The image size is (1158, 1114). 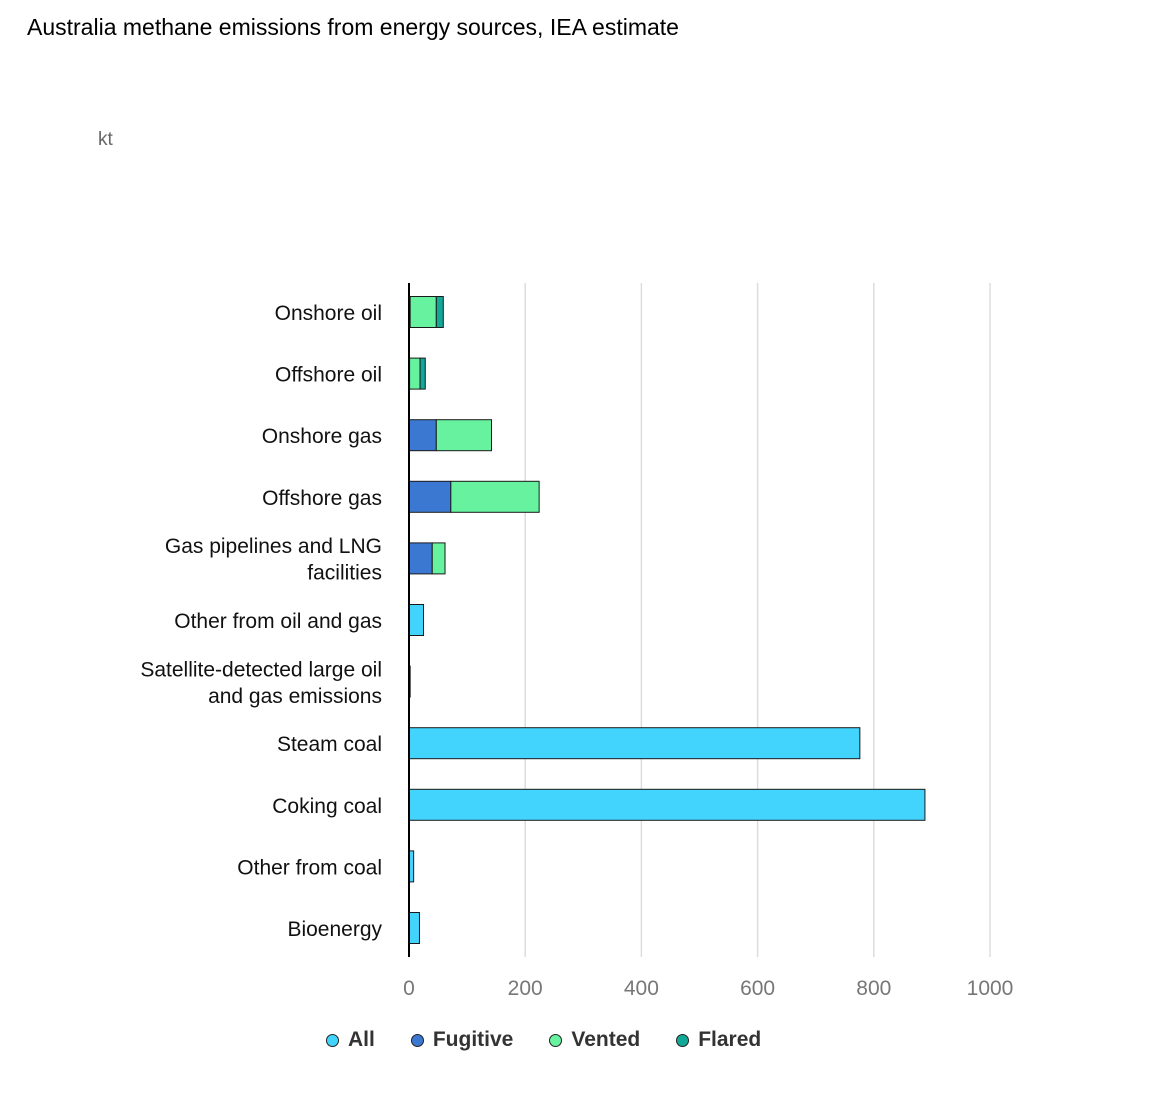 I want to click on legend-label: Flared, so click(x=730, y=1039).